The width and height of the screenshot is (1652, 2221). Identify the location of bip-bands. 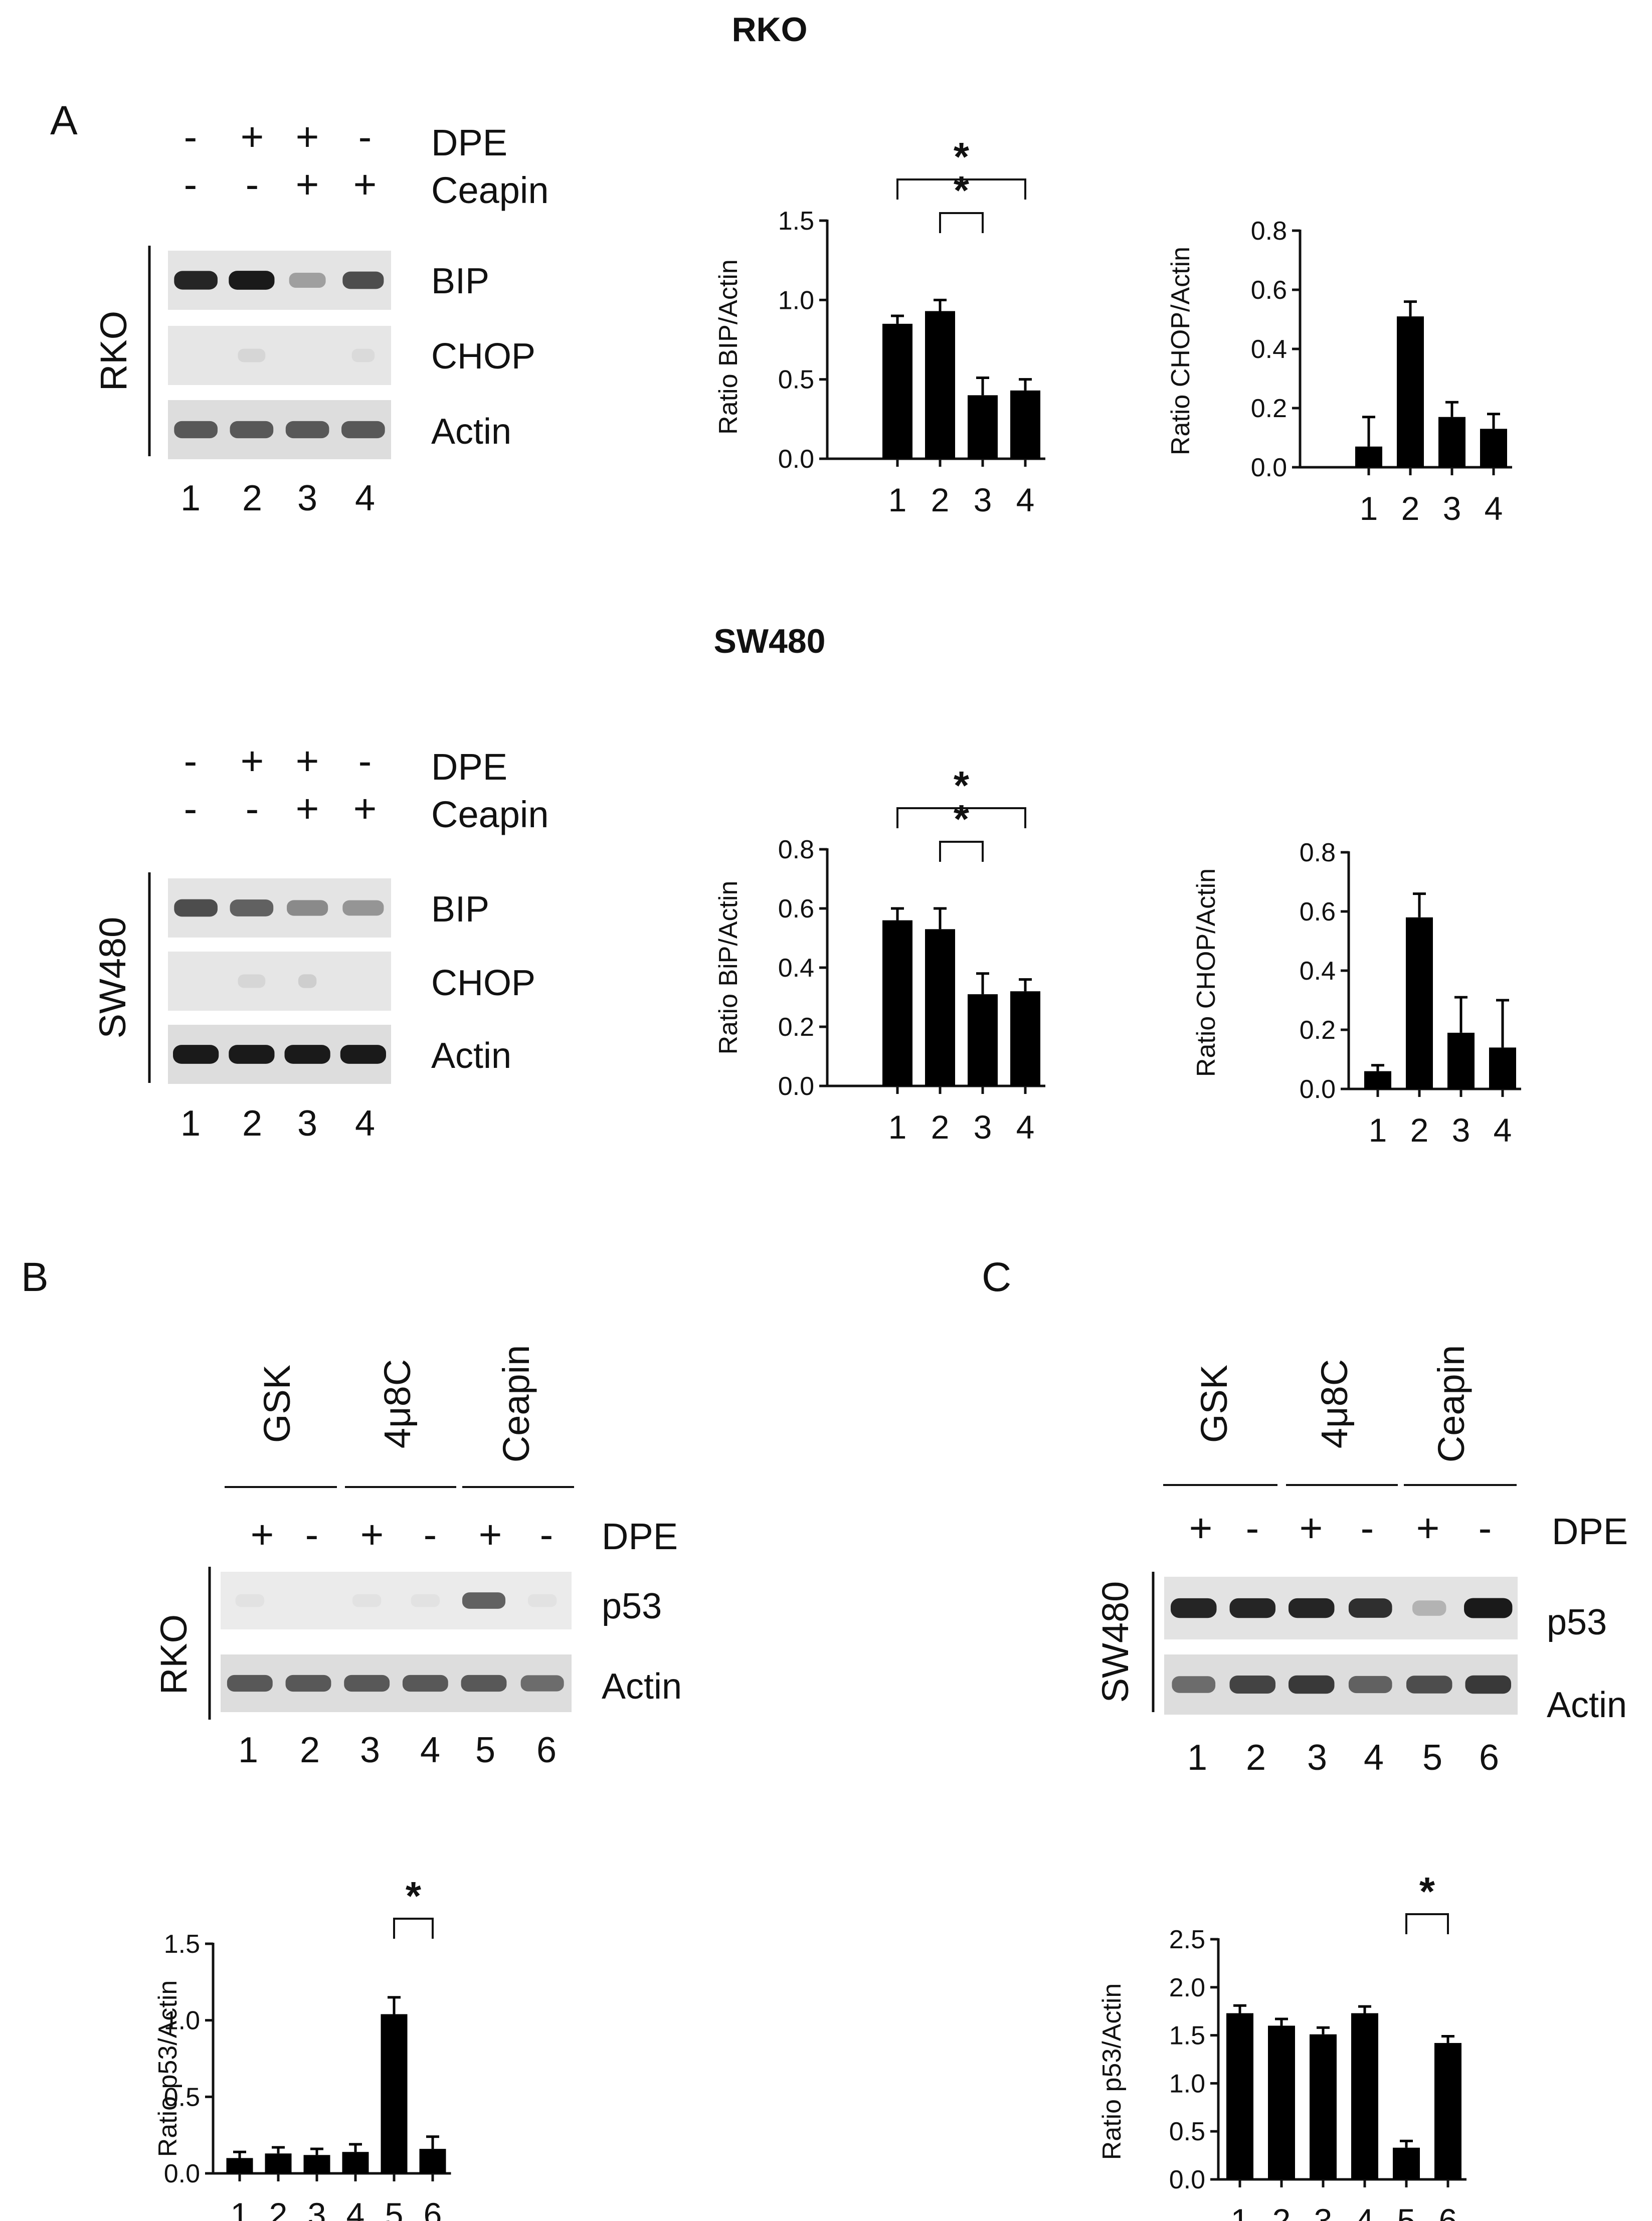
(279, 908).